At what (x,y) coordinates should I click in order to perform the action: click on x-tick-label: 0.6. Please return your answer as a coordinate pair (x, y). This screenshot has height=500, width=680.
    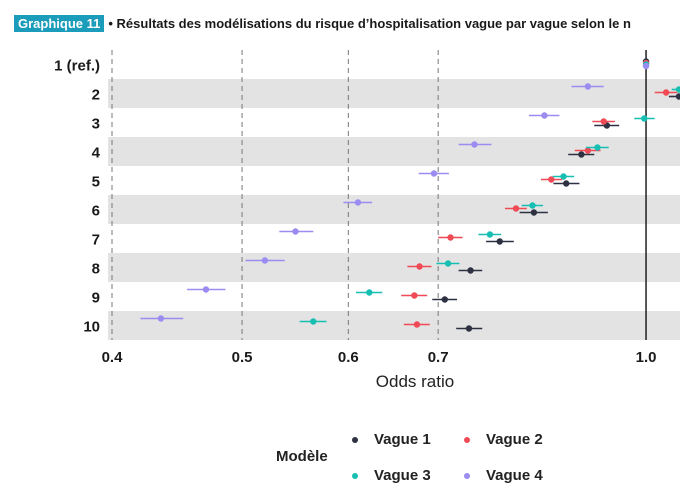
    Looking at the image, I should click on (348, 357).